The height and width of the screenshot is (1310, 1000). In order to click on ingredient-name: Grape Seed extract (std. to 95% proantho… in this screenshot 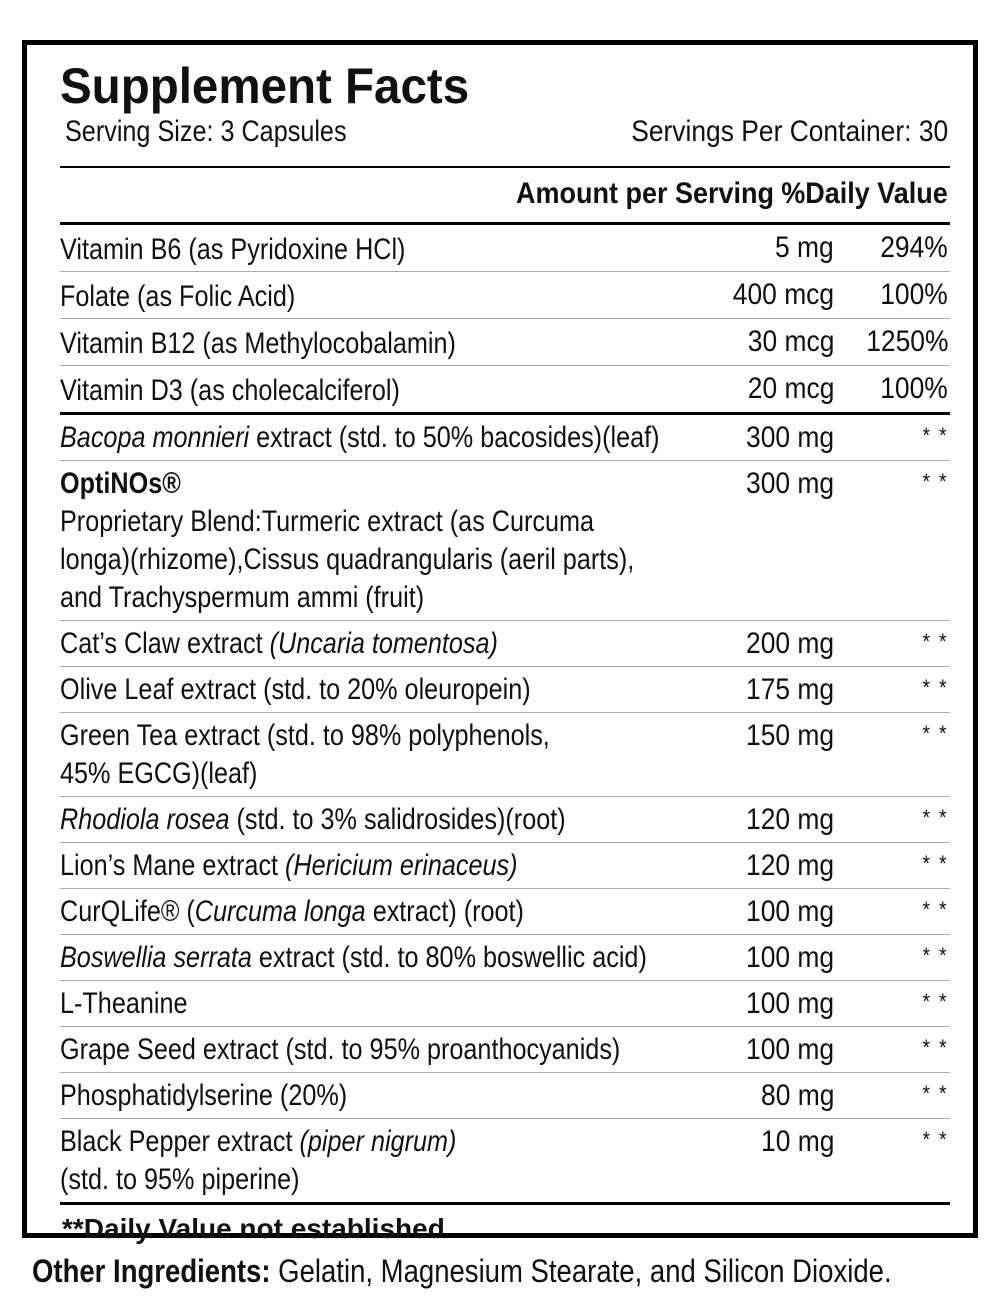, I will do `click(383, 1050)`.